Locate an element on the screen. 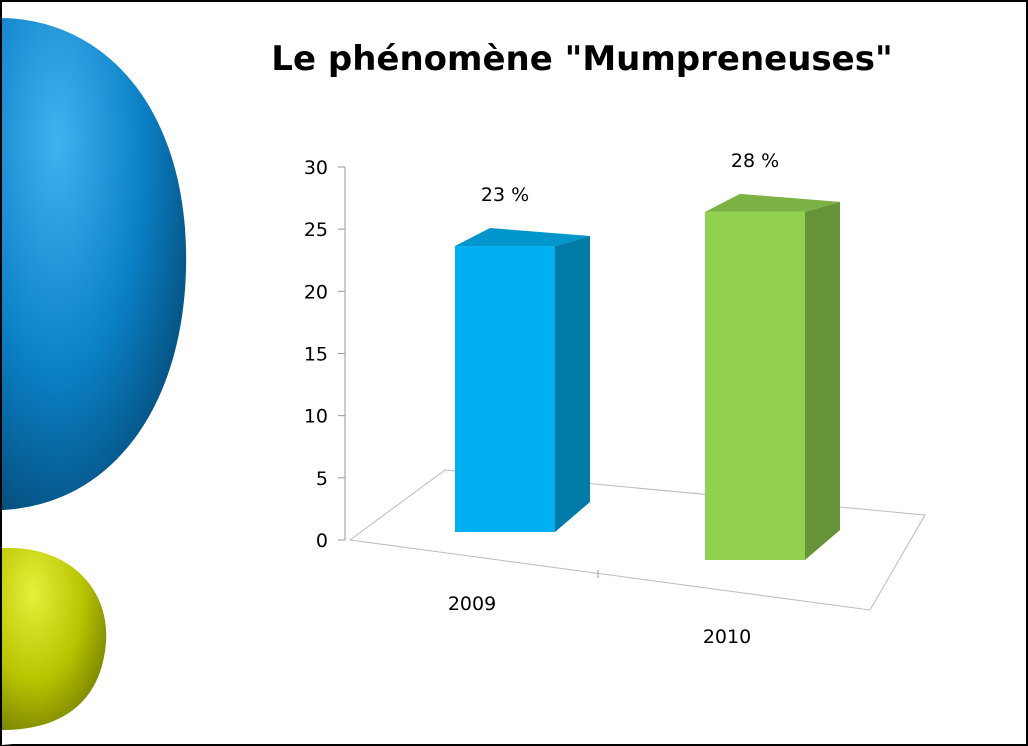 The height and width of the screenshot is (746, 1028). value-label: 28 % is located at coordinates (755, 161).